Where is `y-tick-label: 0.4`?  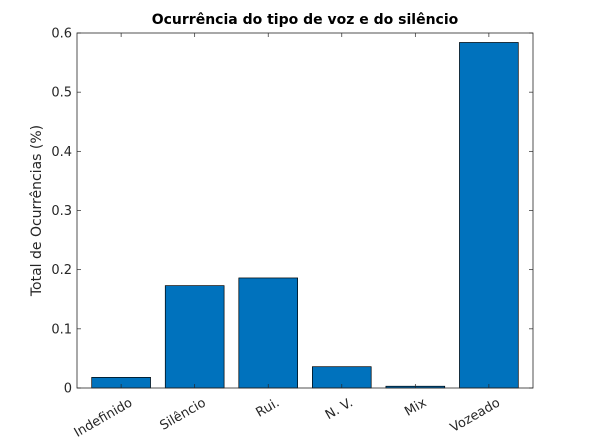
y-tick-label: 0.4 is located at coordinates (61, 152).